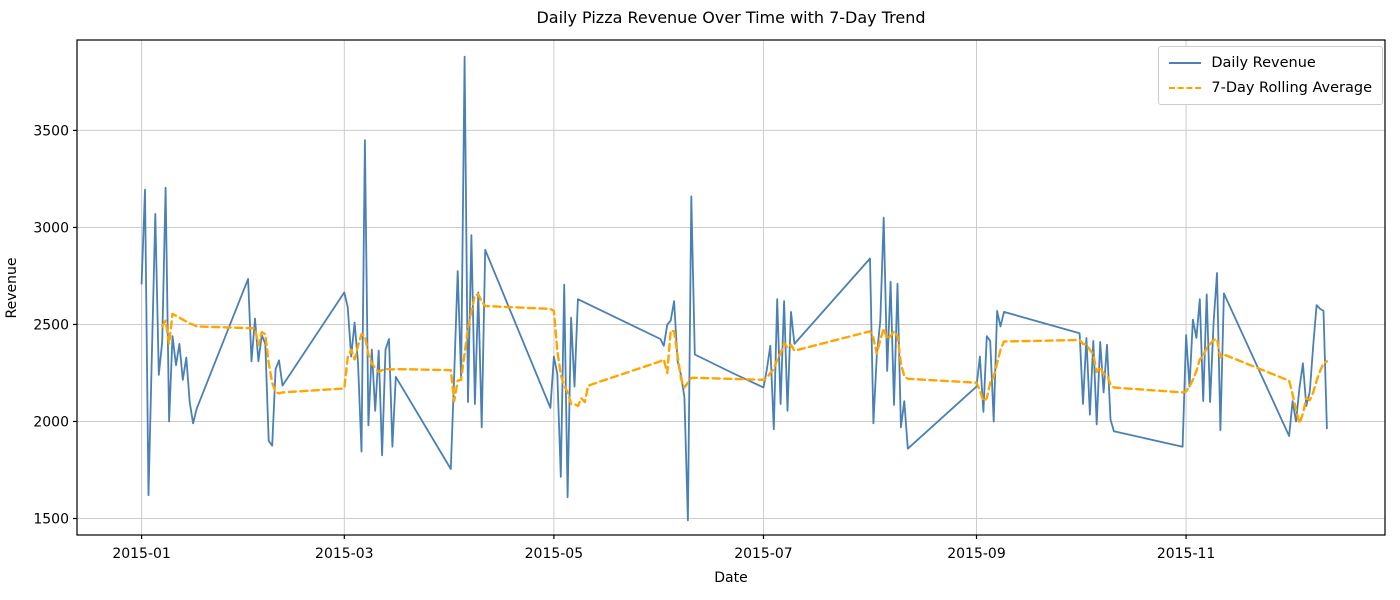  Describe the element at coordinates (1186, 554) in the screenshot. I see `x-tick-label: 2015-11` at that location.